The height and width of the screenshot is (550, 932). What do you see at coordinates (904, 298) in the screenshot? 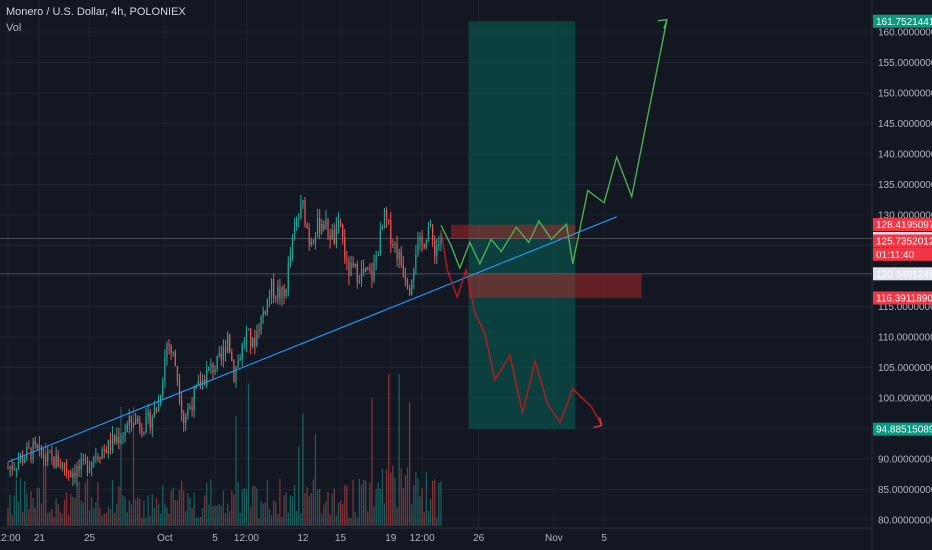
I see `price-label: 116.39118904` at bounding box center [904, 298].